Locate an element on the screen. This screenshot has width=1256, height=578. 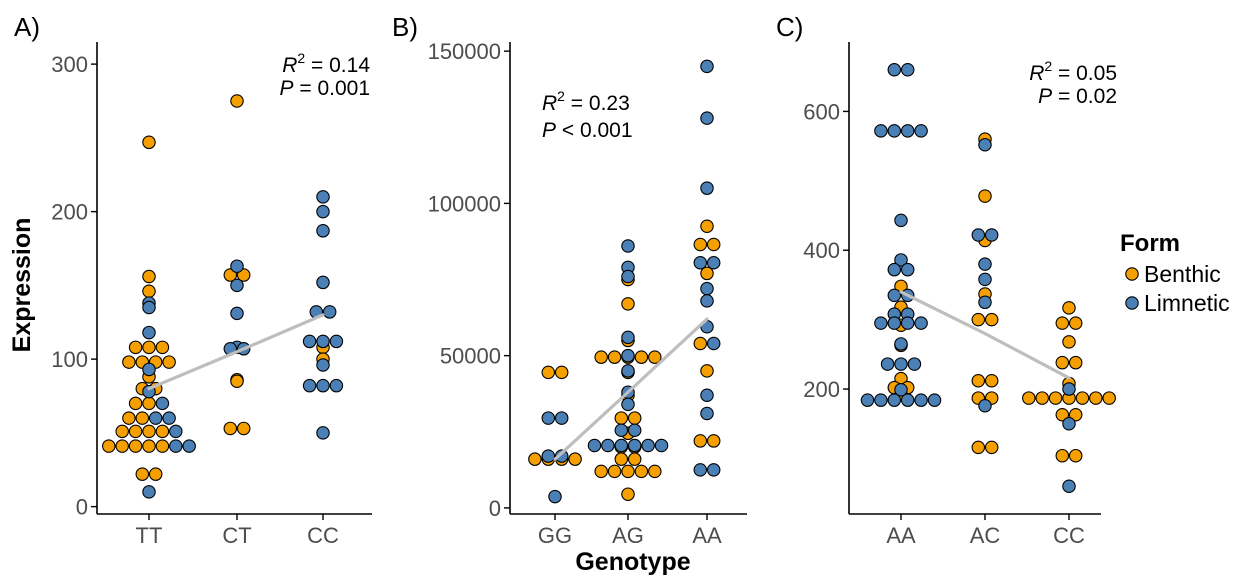
p-annotation: P = 0.02 is located at coordinates (1077, 96).